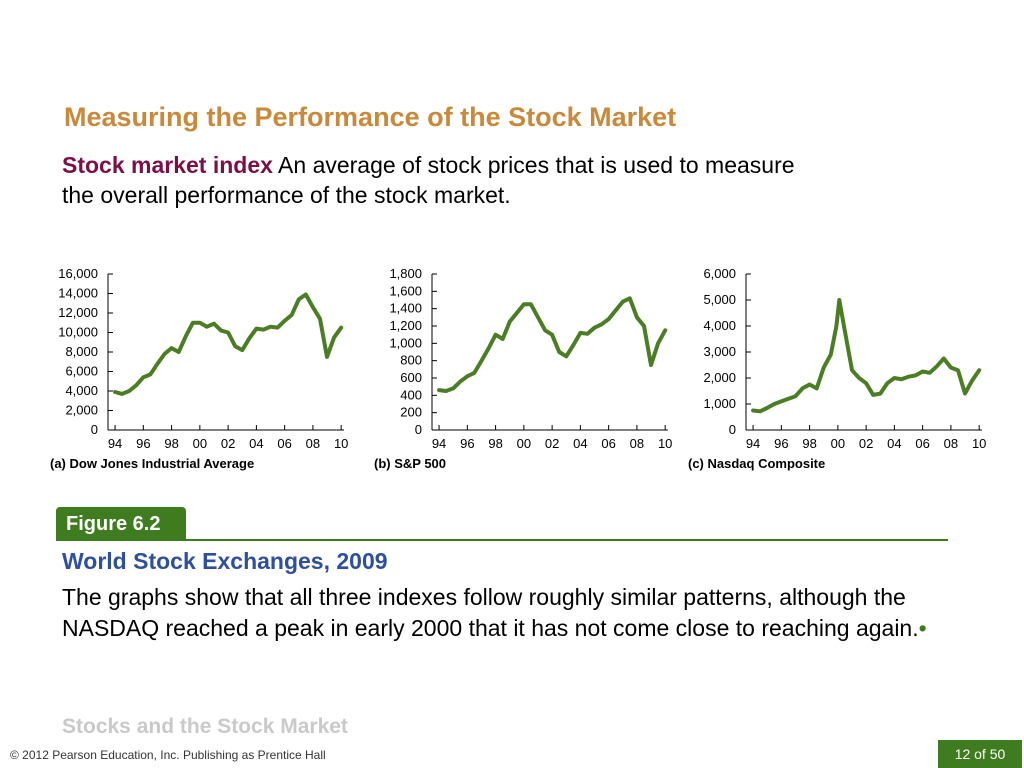 This screenshot has width=1024, height=768. Describe the element at coordinates (78, 293) in the screenshot. I see `y-tick-label: 14,000` at that location.